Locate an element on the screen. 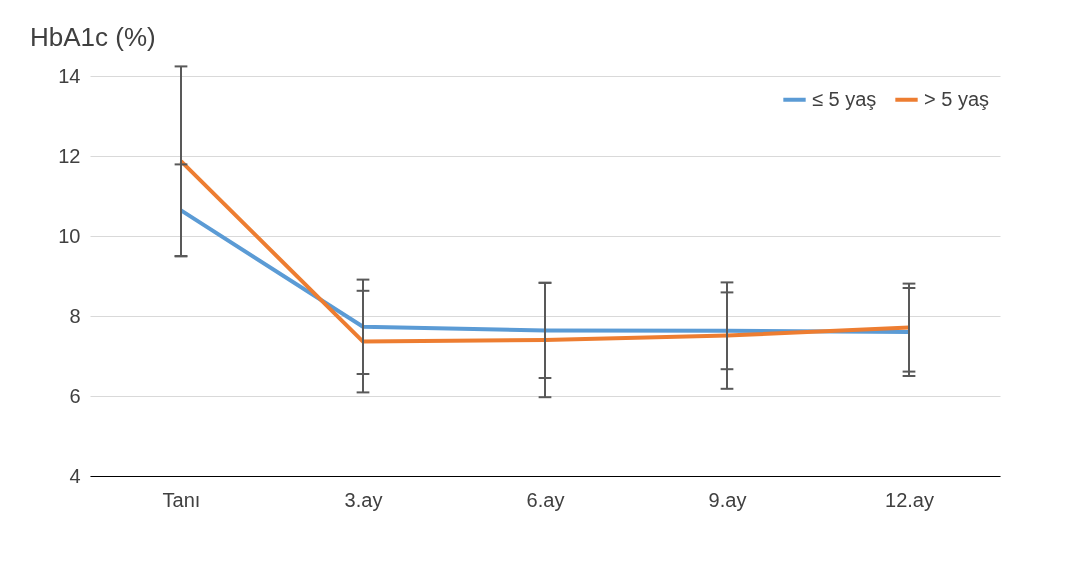 Image resolution: width=1091 pixels, height=584 pixels. y-tick-label: 12 is located at coordinates (69, 155).